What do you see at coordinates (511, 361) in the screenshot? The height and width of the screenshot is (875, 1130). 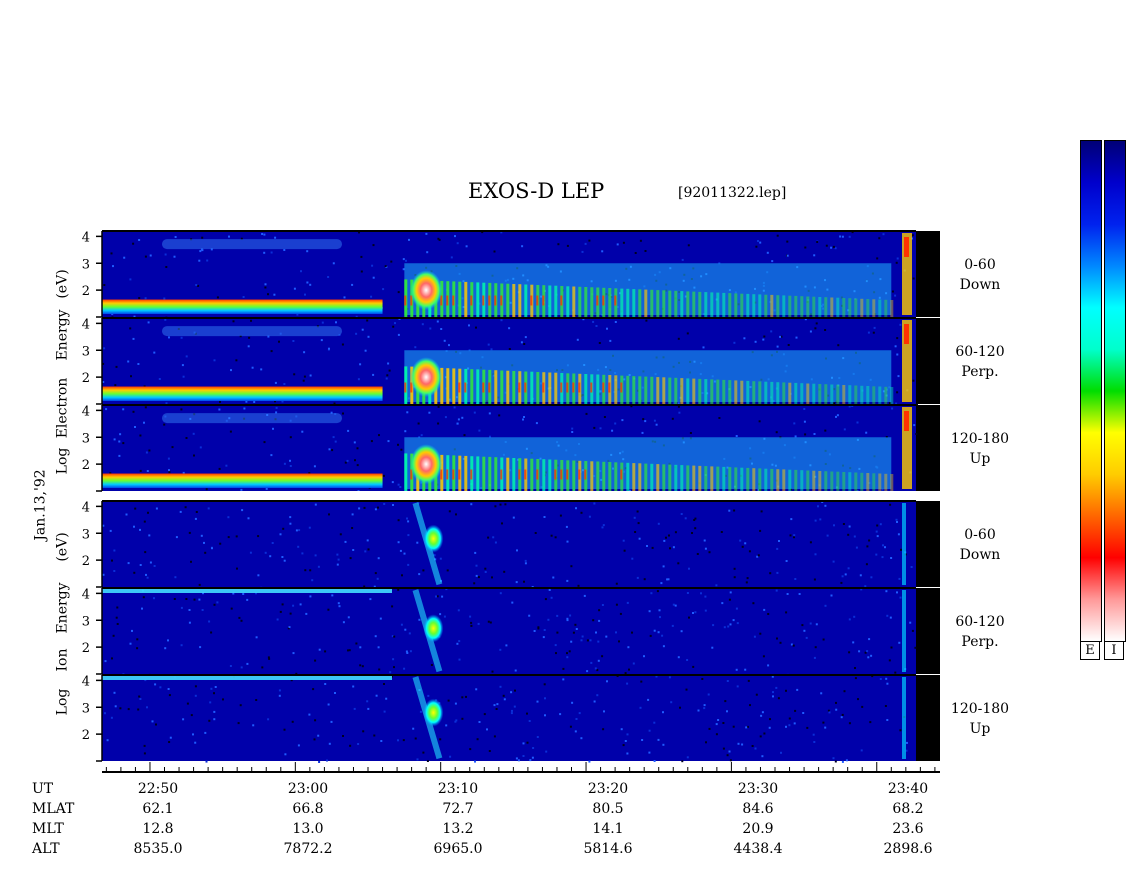 I see `panel-1: 4 3 2` at bounding box center [511, 361].